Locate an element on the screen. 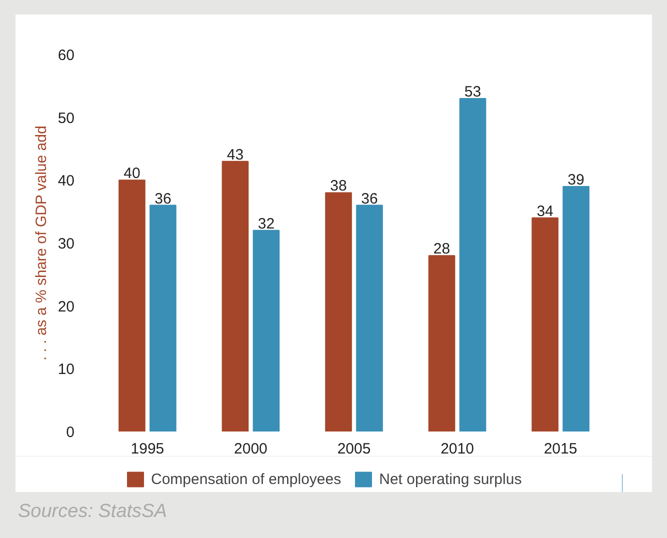  y-tick-label: 10 is located at coordinates (66, 369).